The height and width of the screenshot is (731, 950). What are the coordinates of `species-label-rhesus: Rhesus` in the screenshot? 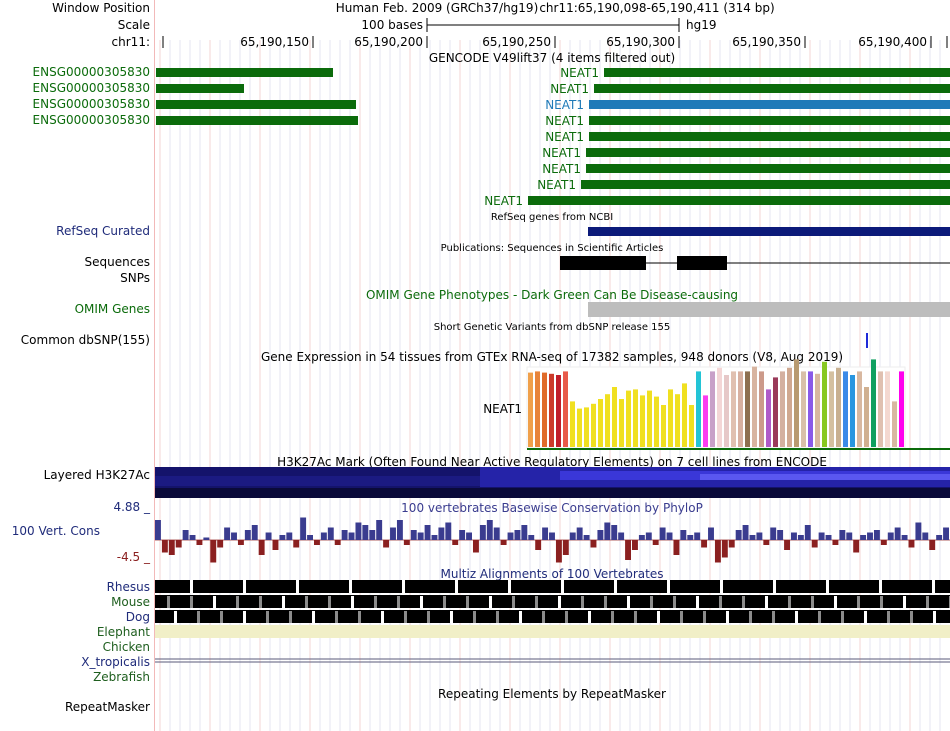 It's located at (128, 587).